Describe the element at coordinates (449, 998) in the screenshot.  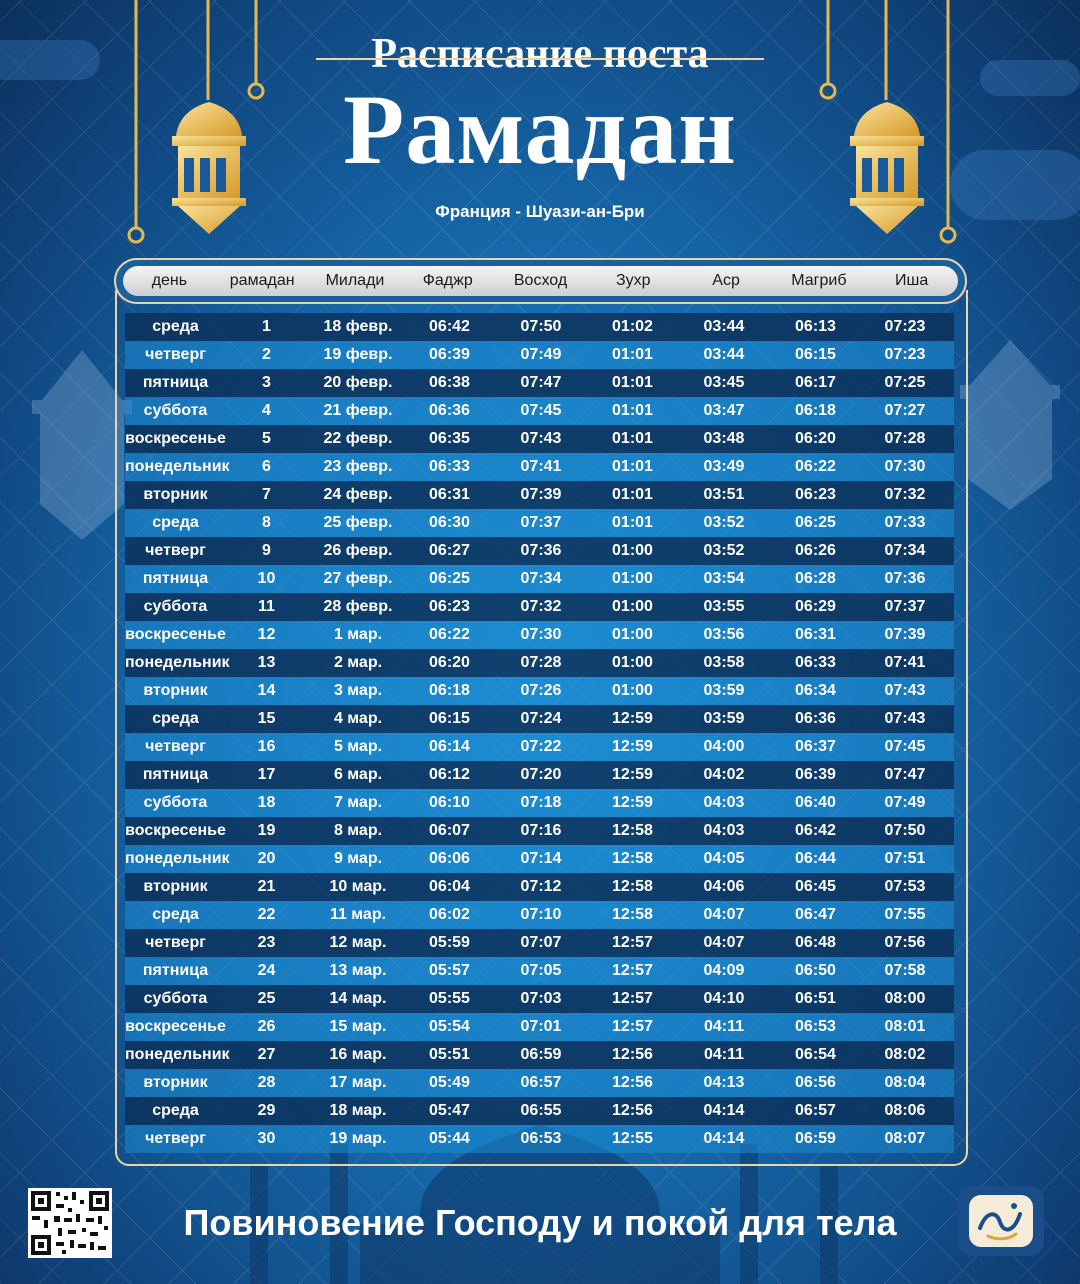
I see `cell-fajr: 05:55` at that location.